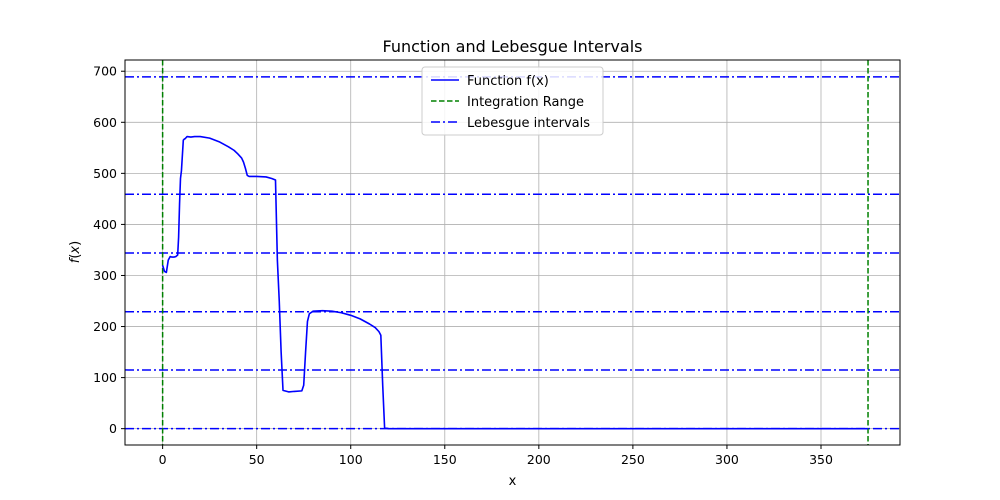  Describe the element at coordinates (727, 459) in the screenshot. I see `x-tick-label: 300` at that location.